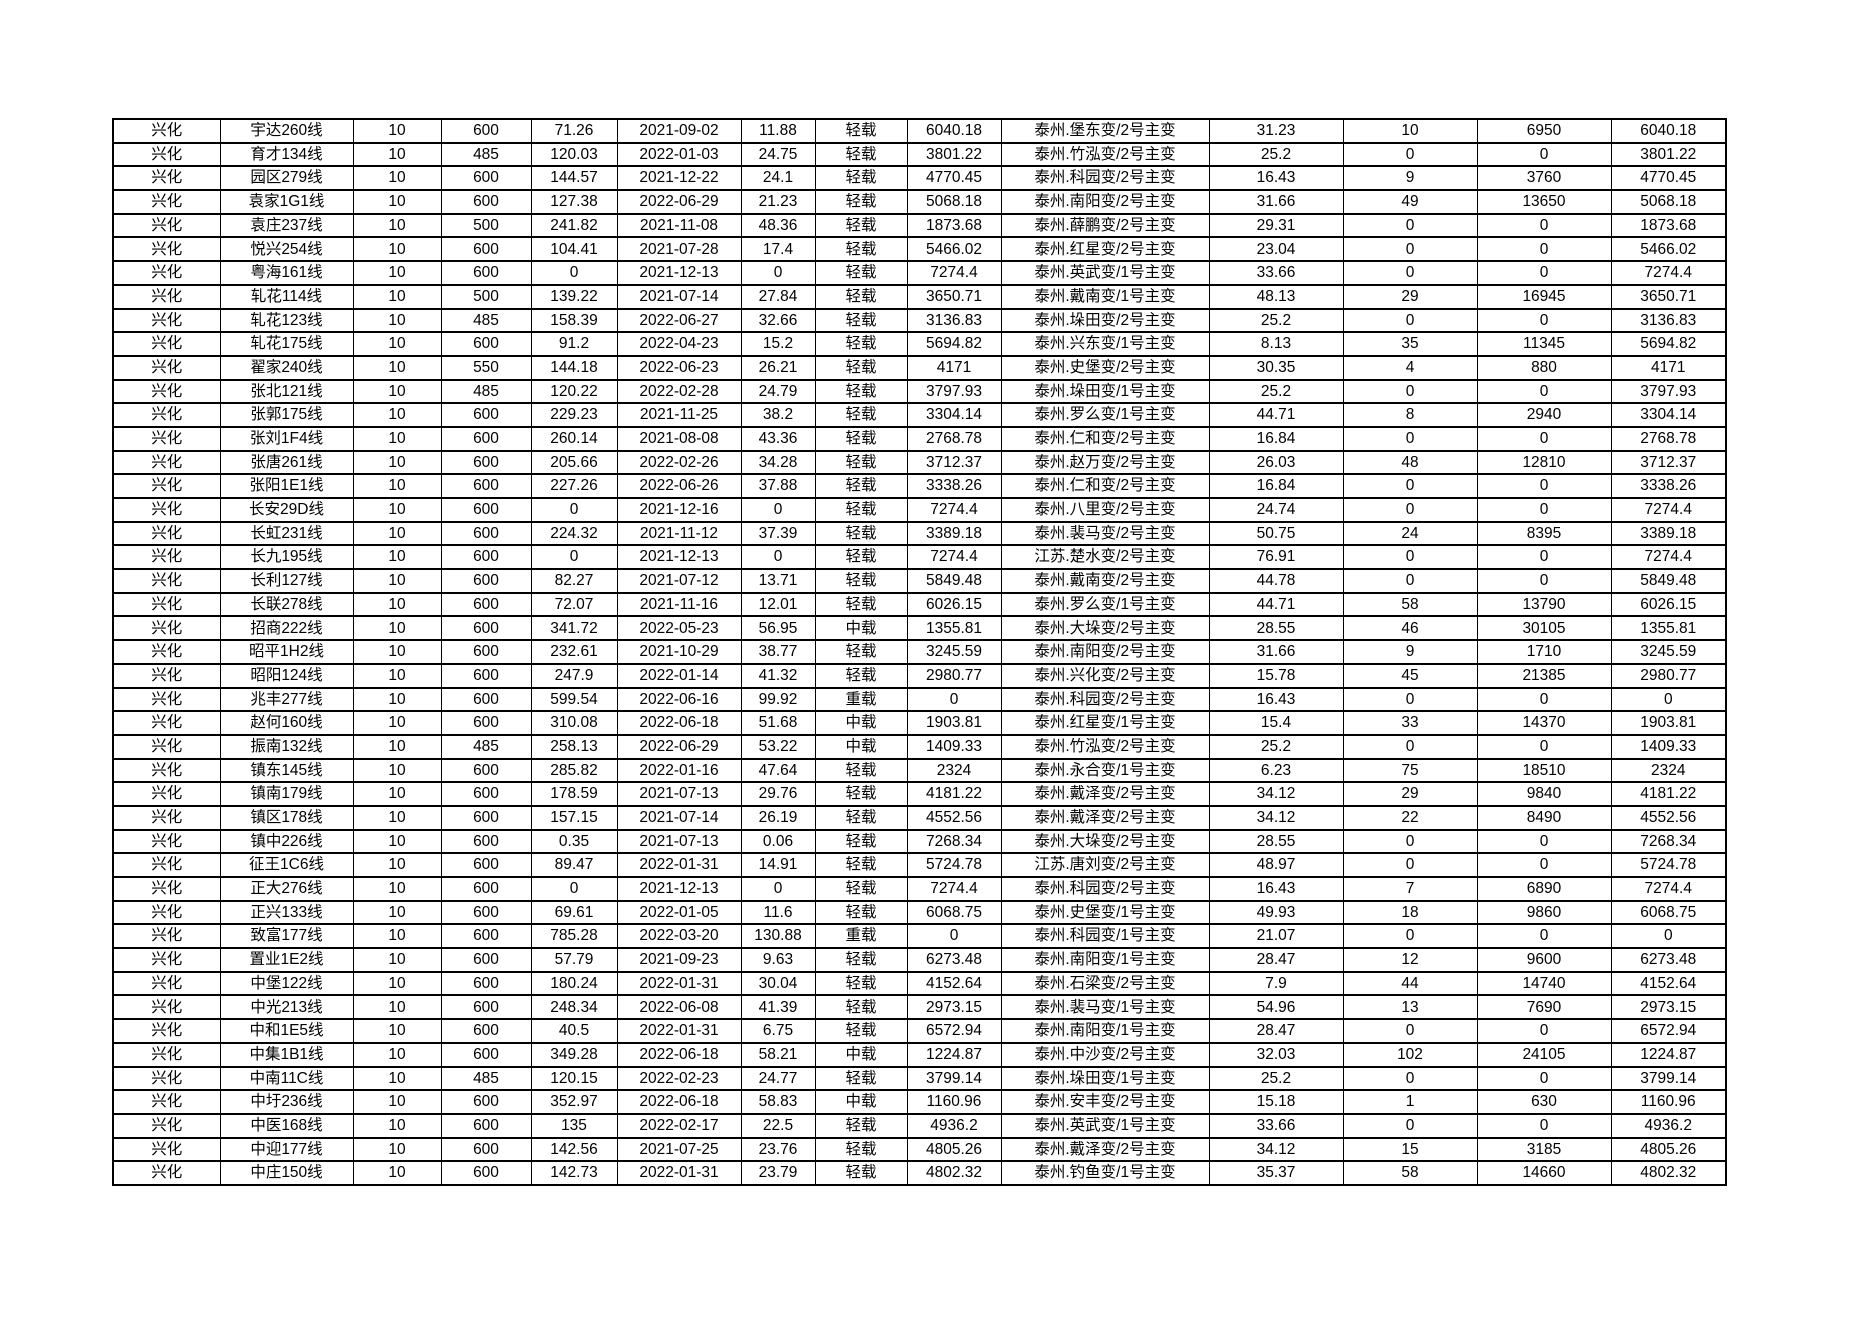 This screenshot has width=1871, height=1323. Describe the element at coordinates (286, 841) in the screenshot. I see `cell-line-name: 镇中226线` at that location.